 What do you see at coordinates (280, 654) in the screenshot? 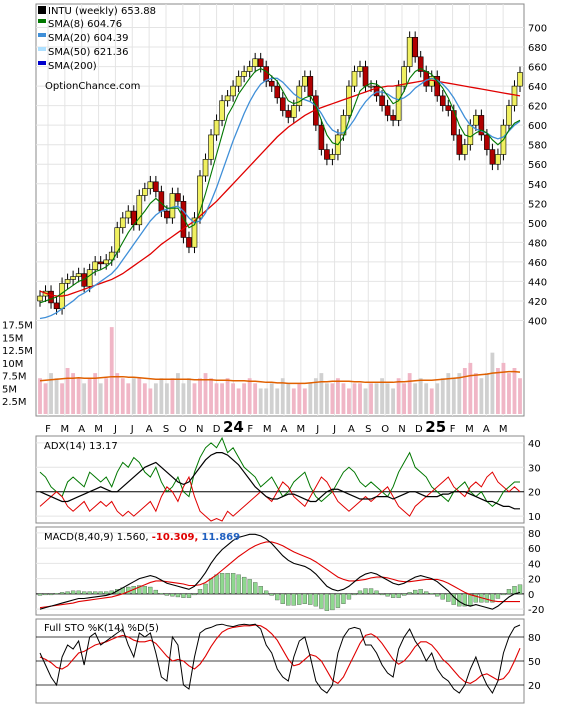
I see `sto-d-line` at bounding box center [280, 654].